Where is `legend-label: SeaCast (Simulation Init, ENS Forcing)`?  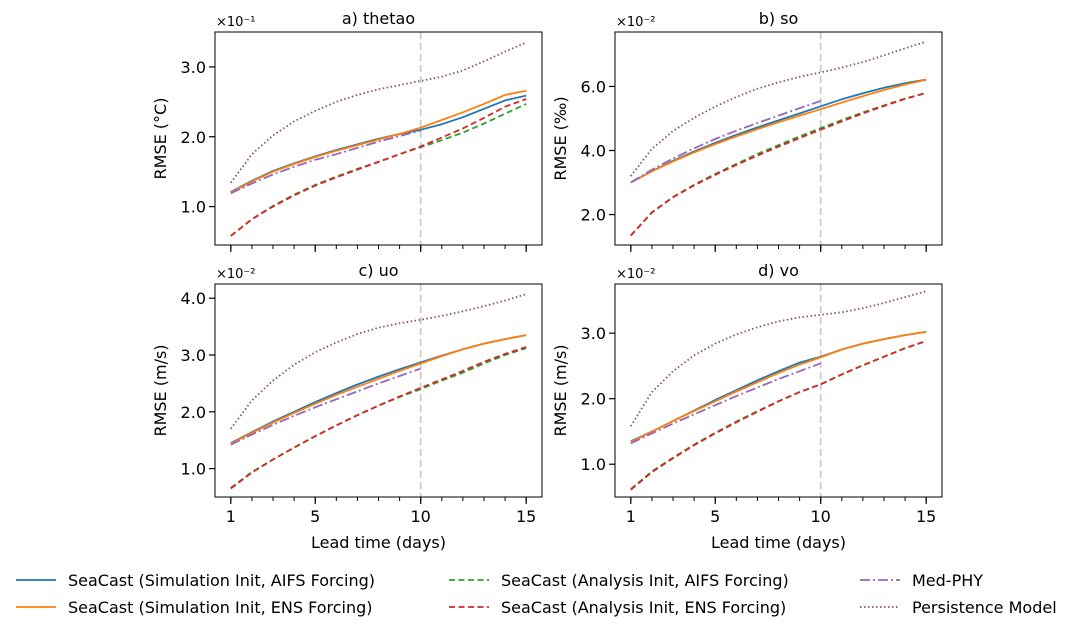 legend-label: SeaCast (Simulation Init, ENS Forcing) is located at coordinates (220, 607).